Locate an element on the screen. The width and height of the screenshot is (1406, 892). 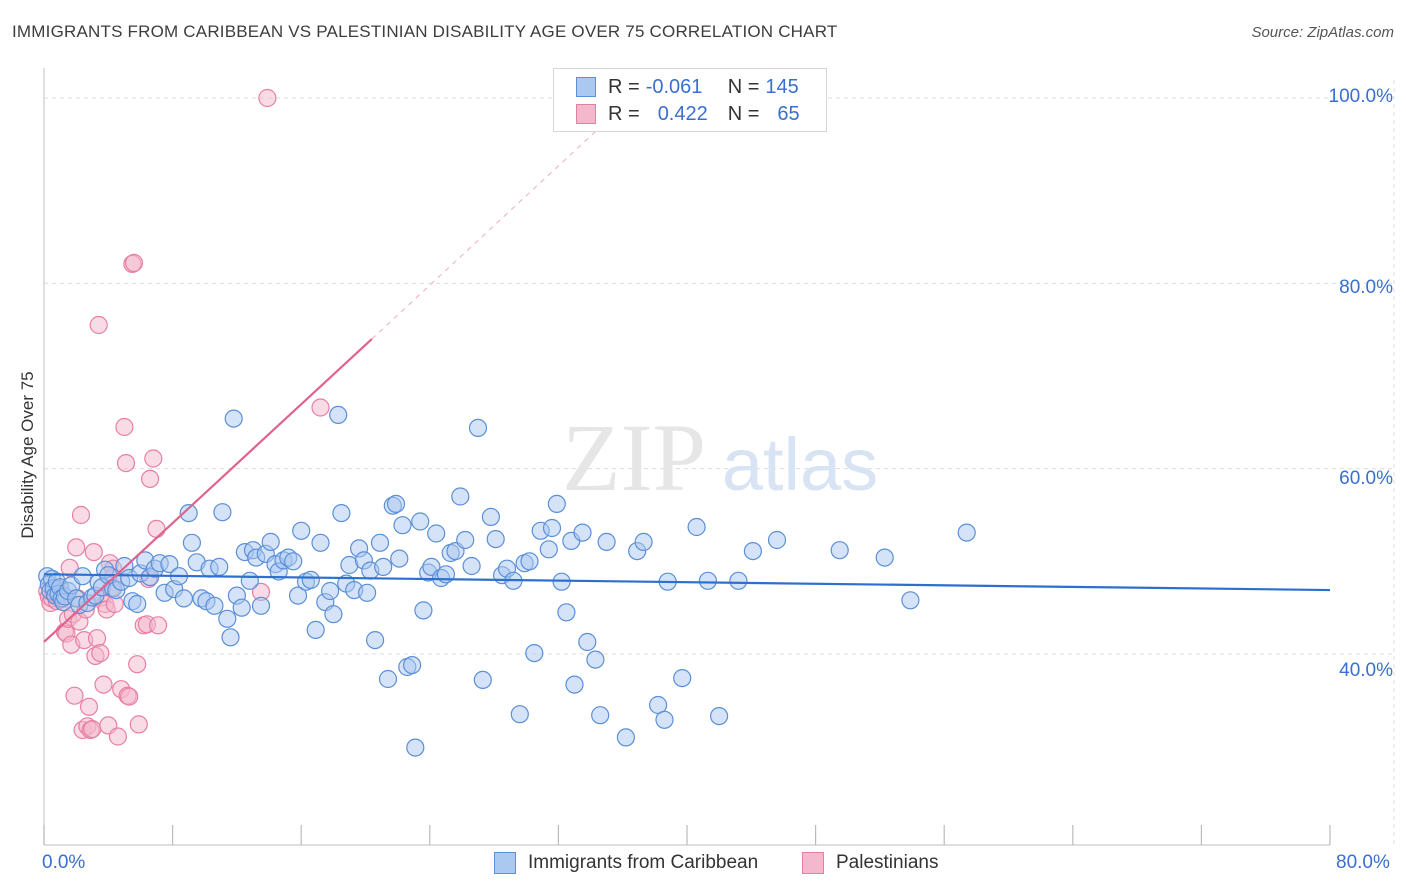
trendline-palestinians-extension is located at coordinates (489, 230).